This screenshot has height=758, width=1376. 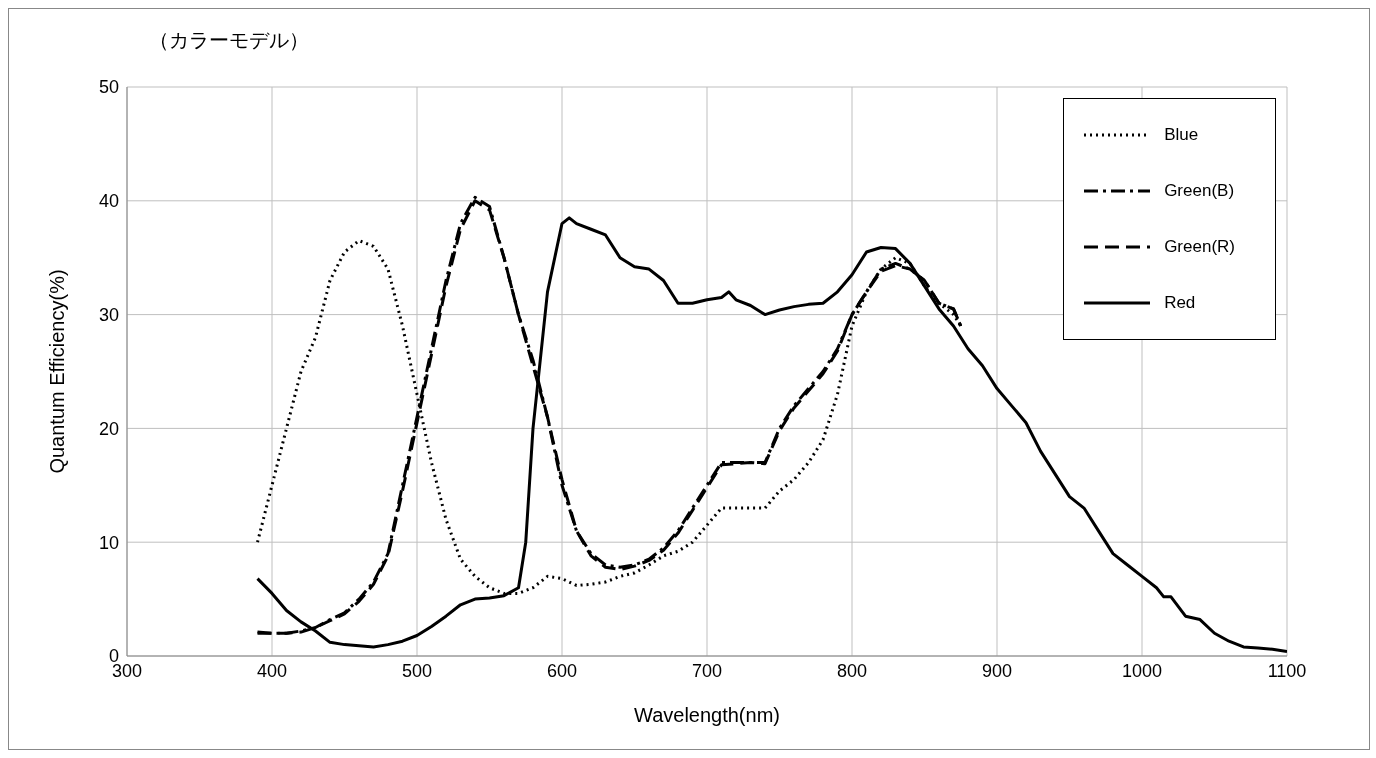 I want to click on x-axis-title: Wavelength(nm), so click(x=707, y=715).